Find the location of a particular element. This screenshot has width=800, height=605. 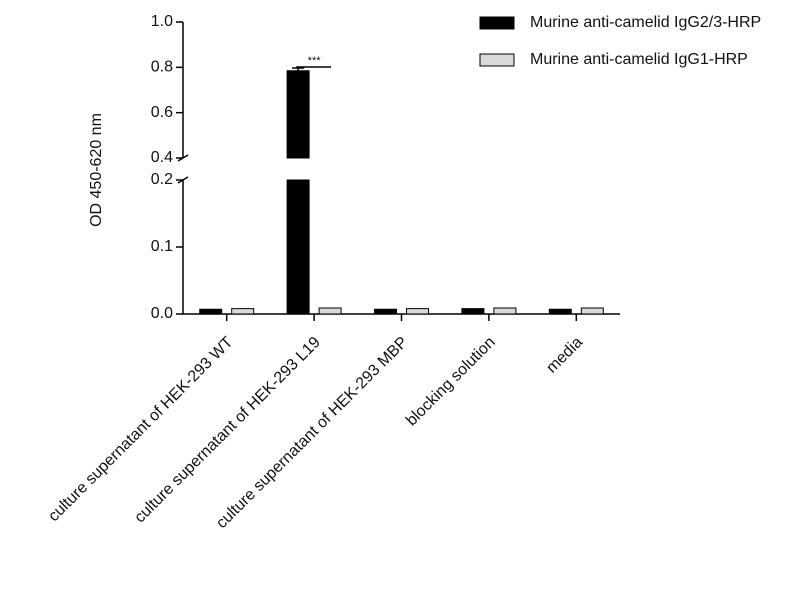

y-tick-label: 0.1 is located at coordinates (162, 246).